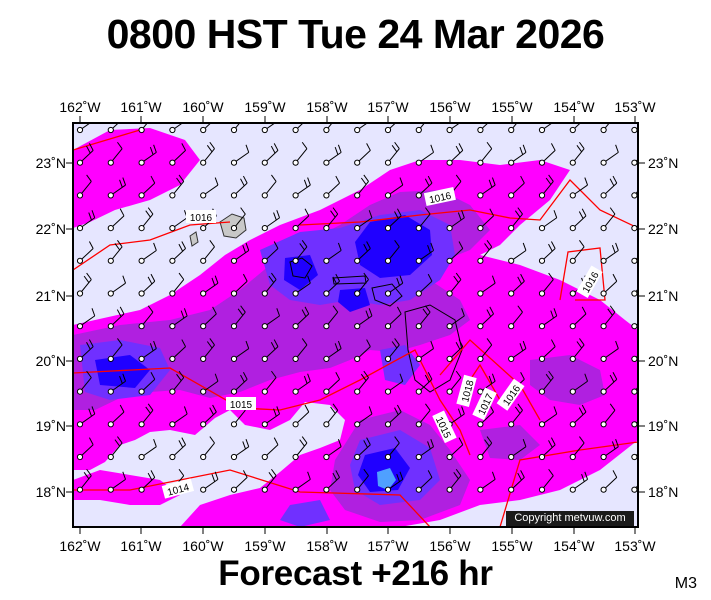 The image size is (711, 600). What do you see at coordinates (327, 107) in the screenshot?
I see `lon-label: 158˚W` at bounding box center [327, 107].